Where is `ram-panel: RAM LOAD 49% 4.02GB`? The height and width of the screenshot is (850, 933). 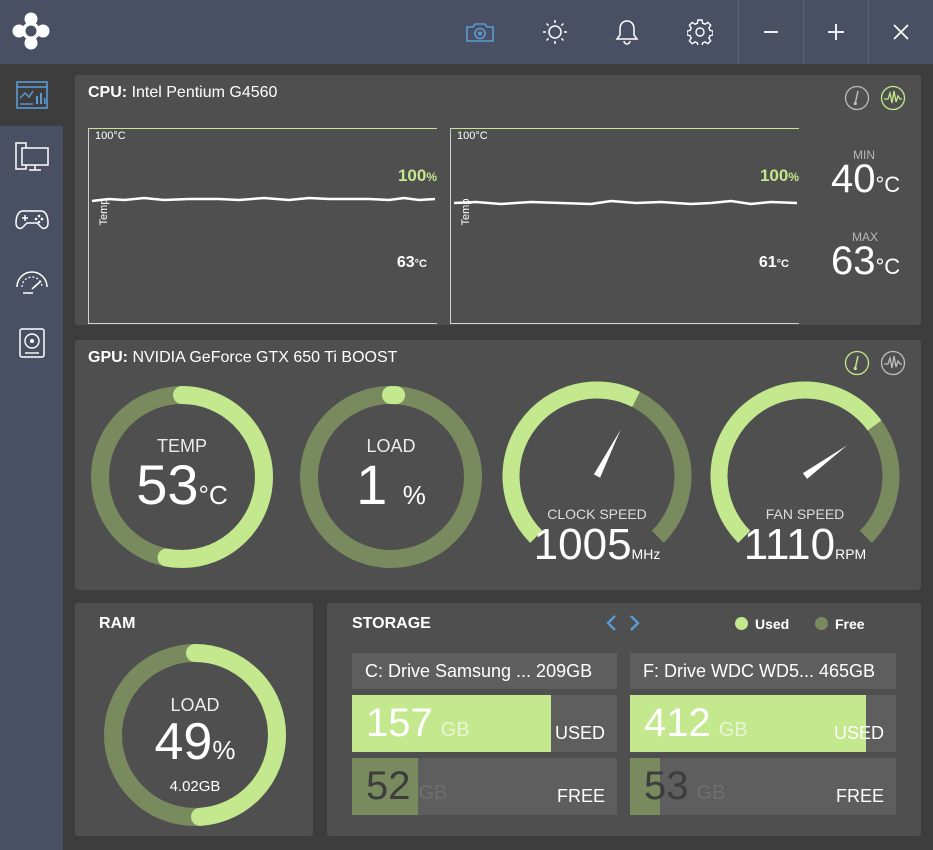 ram-panel: RAM LOAD 49% 4.02GB is located at coordinates (194, 719).